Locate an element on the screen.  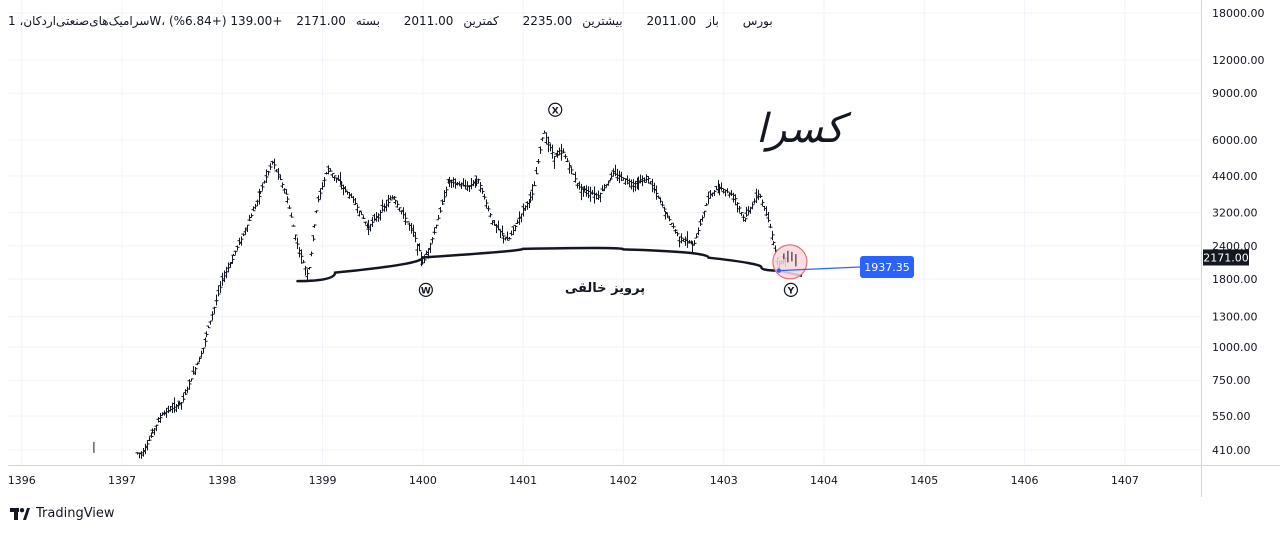
y-tick-label: 3200.00 is located at coordinates (1235, 213).